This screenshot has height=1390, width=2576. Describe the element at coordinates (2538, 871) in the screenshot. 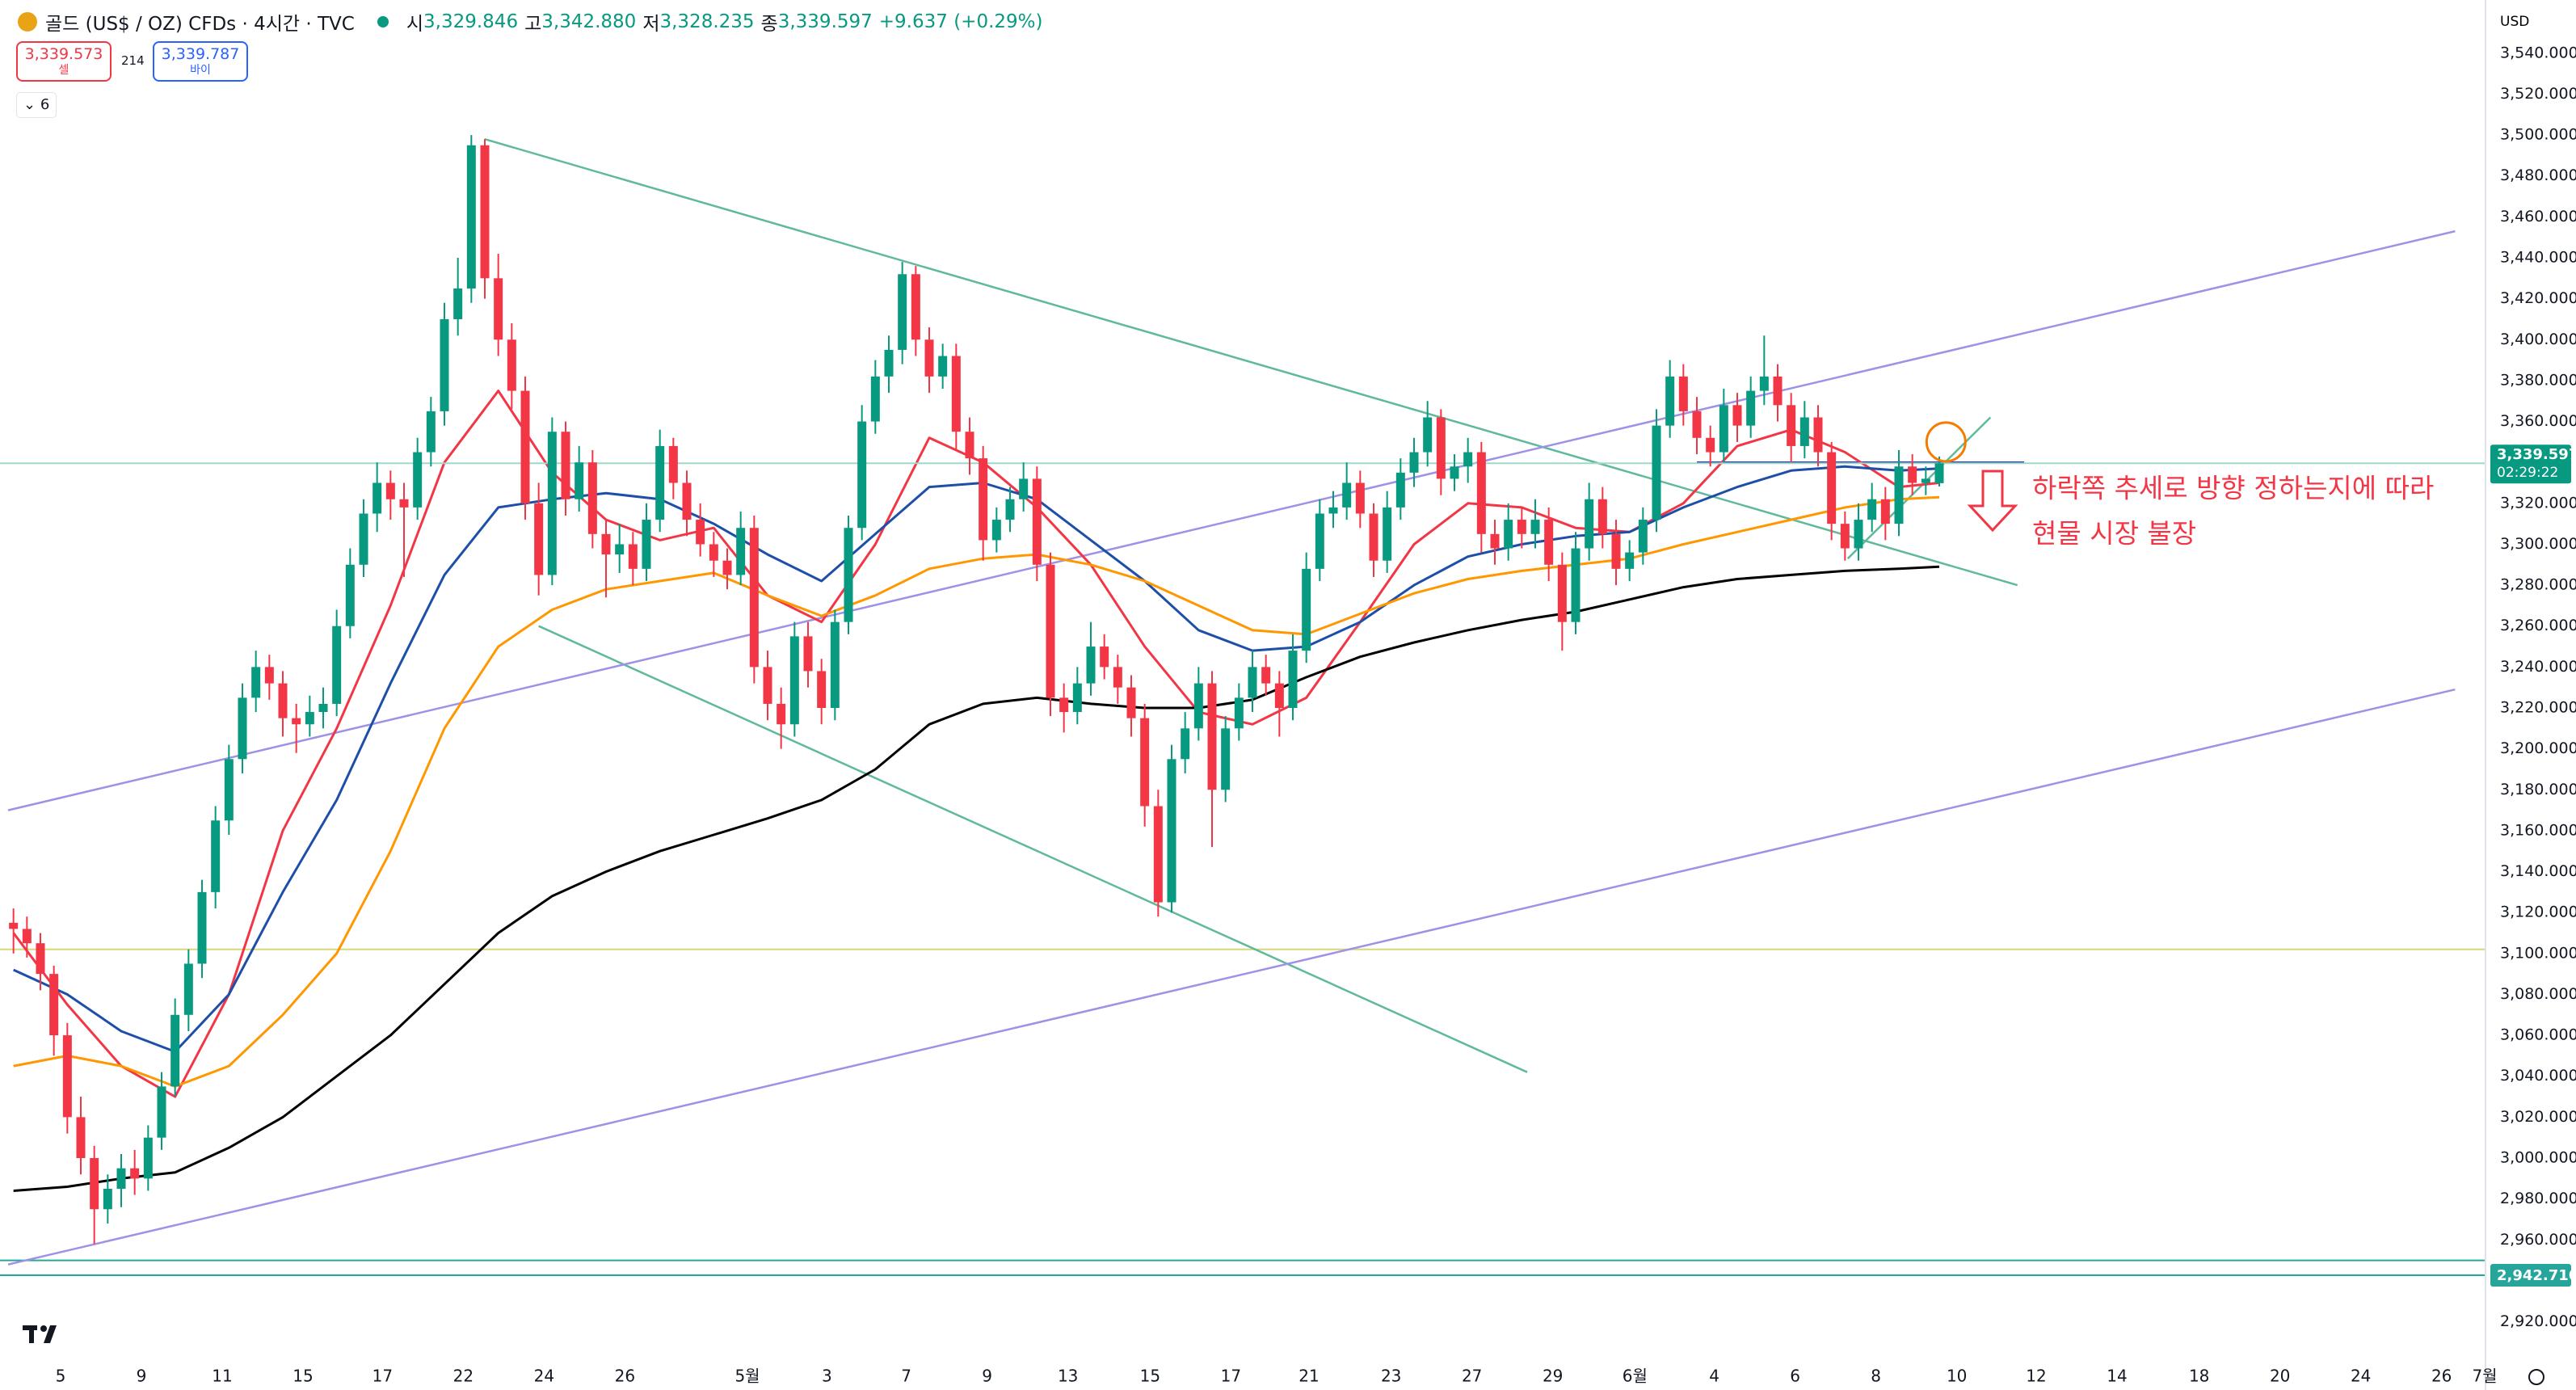

I see `y-tick-label: 3,140.000` at that location.